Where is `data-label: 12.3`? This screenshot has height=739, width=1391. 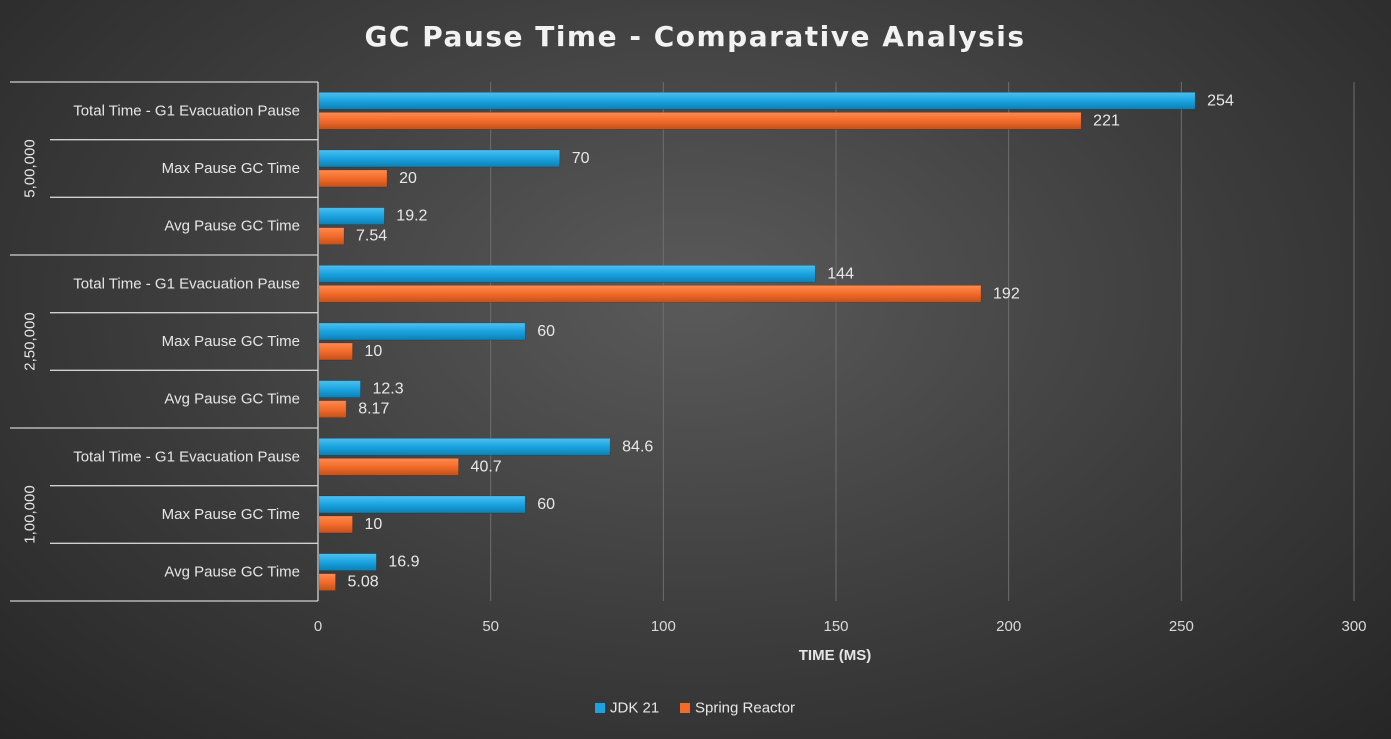
data-label: 12.3 is located at coordinates (387, 389).